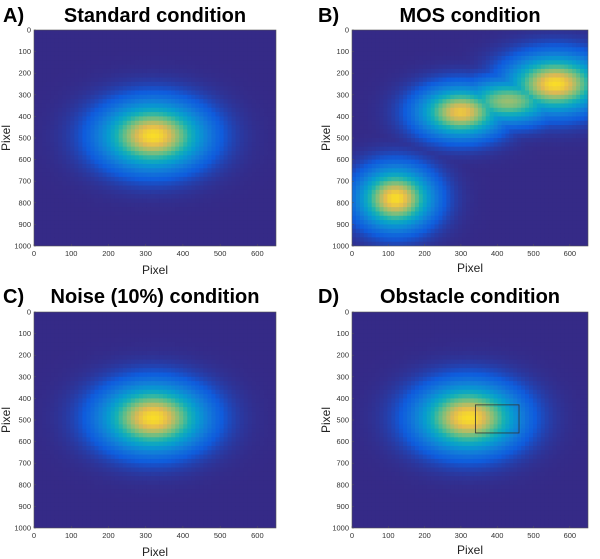 The image size is (600, 559). I want to click on panel-title: Noise (10%) condition, so click(155, 297).